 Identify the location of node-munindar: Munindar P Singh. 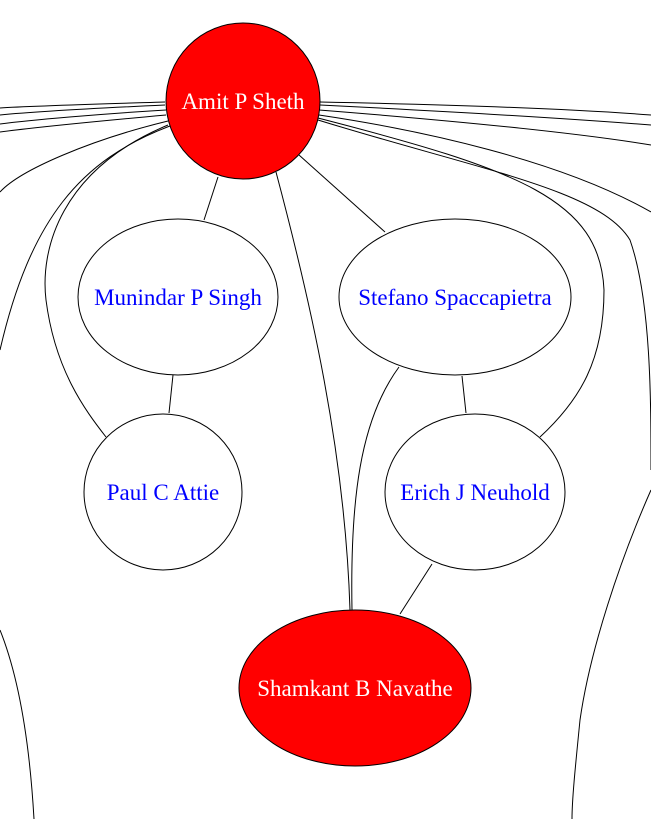
(178, 297).